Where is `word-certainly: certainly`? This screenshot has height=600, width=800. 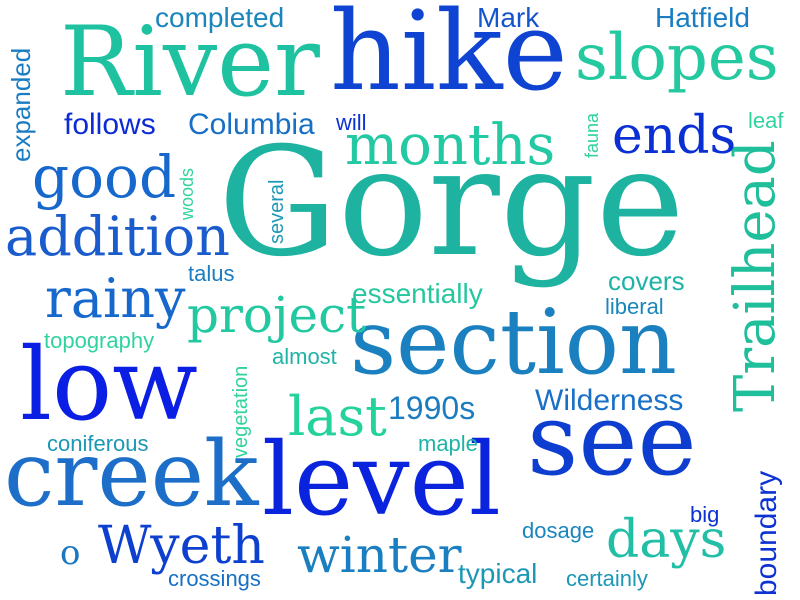 word-certainly: certainly is located at coordinates (607, 578).